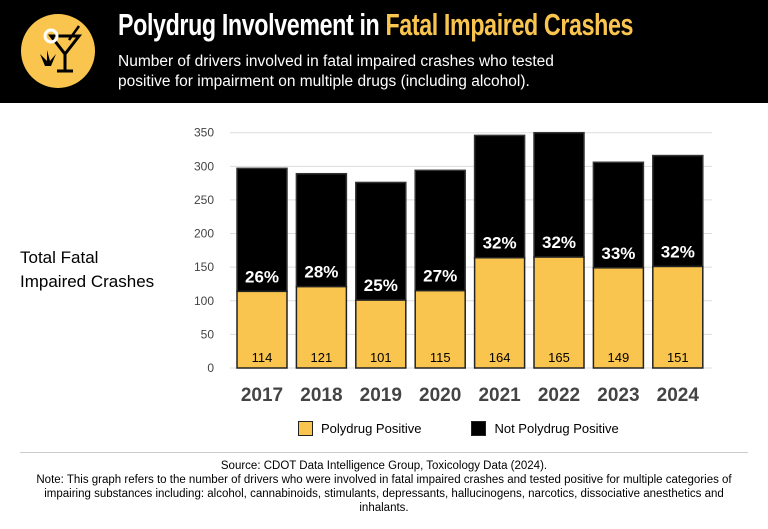 This screenshot has height=529, width=768. What do you see at coordinates (618, 395) in the screenshot?
I see `x-tick-label: 2023` at bounding box center [618, 395].